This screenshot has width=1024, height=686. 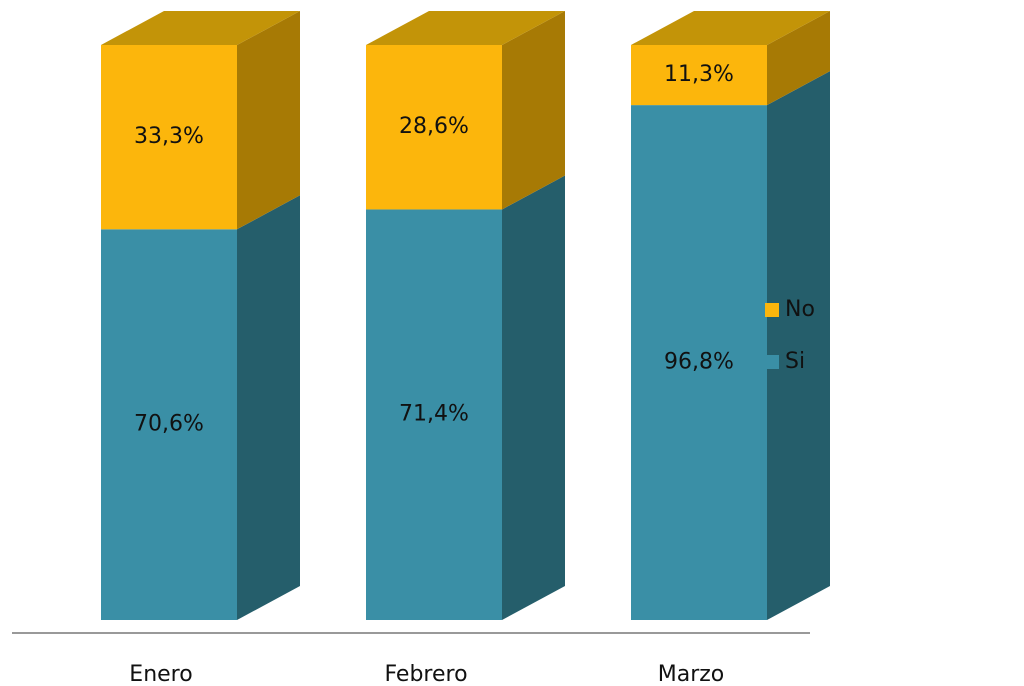 What do you see at coordinates (425, 674) in the screenshot?
I see `x-tick-label: Febrero` at bounding box center [425, 674].